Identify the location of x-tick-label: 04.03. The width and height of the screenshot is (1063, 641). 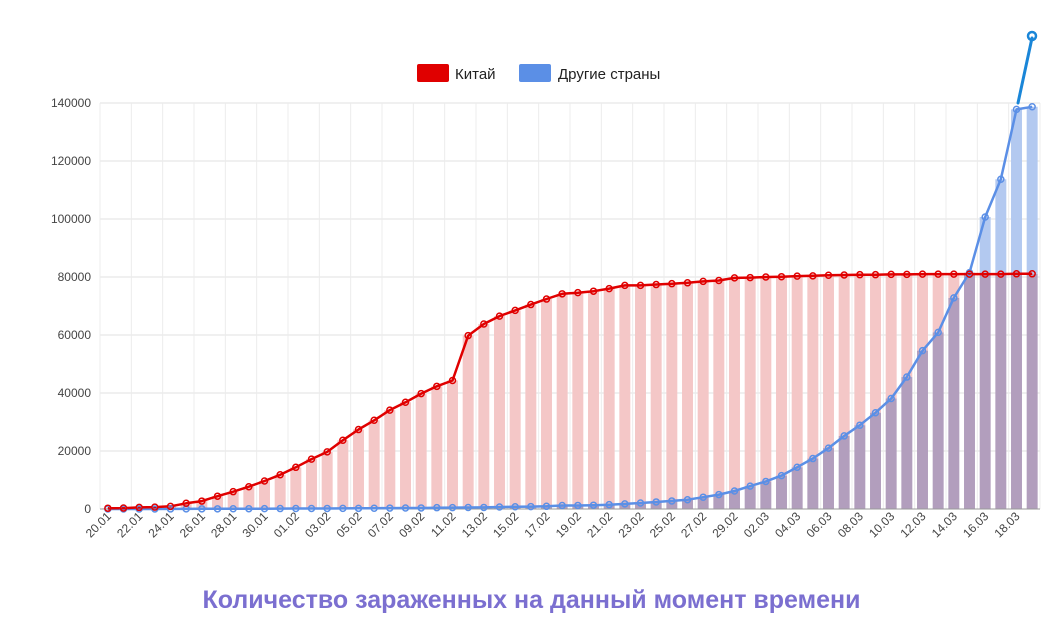
(787, 524).